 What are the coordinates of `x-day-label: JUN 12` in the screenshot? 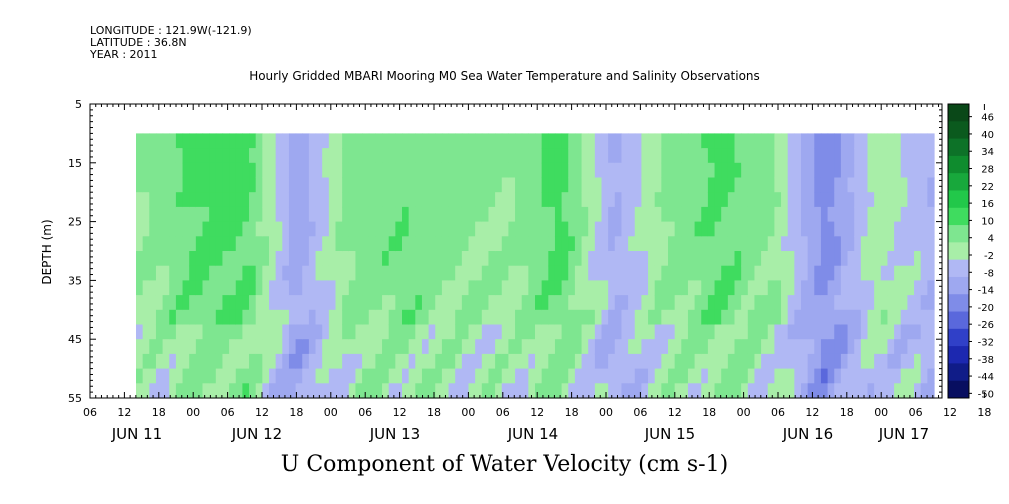 It's located at (256, 434).